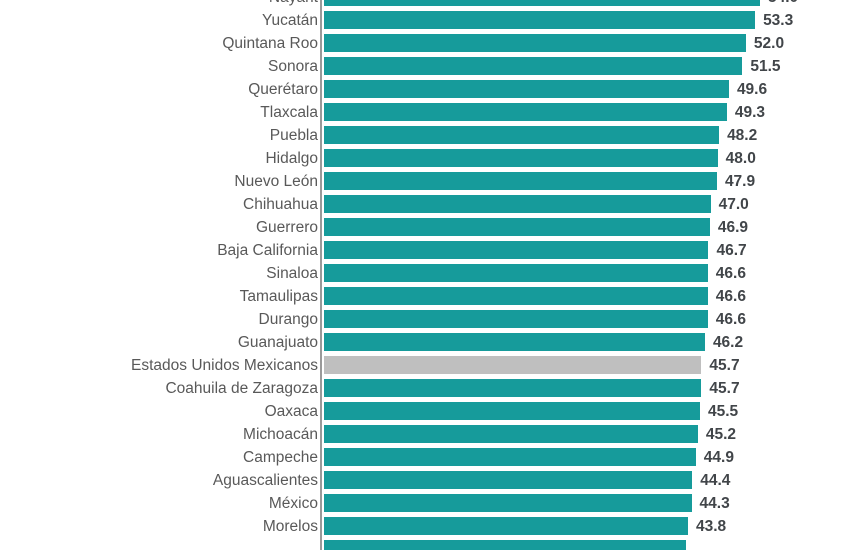 The image size is (850, 550). I want to click on bar-row: Guerrero 46.9, so click(425, 227).